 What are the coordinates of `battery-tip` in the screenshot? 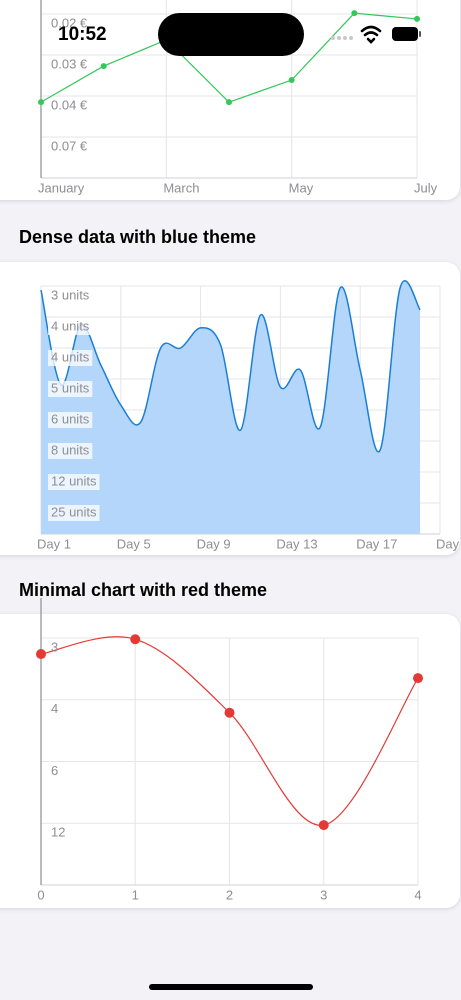 It's located at (420, 34).